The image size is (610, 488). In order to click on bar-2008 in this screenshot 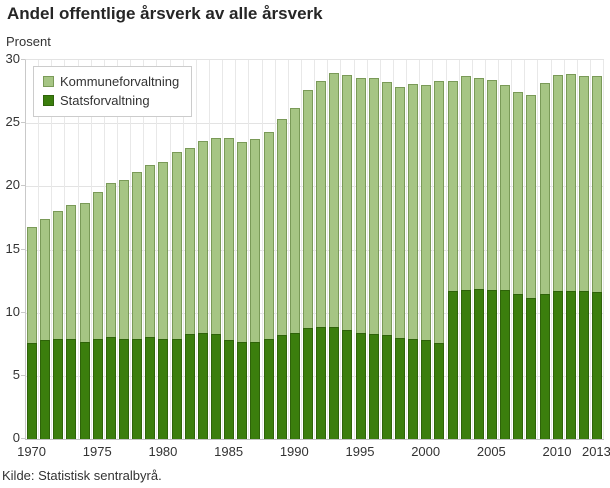, I will do `click(531, 267)`.